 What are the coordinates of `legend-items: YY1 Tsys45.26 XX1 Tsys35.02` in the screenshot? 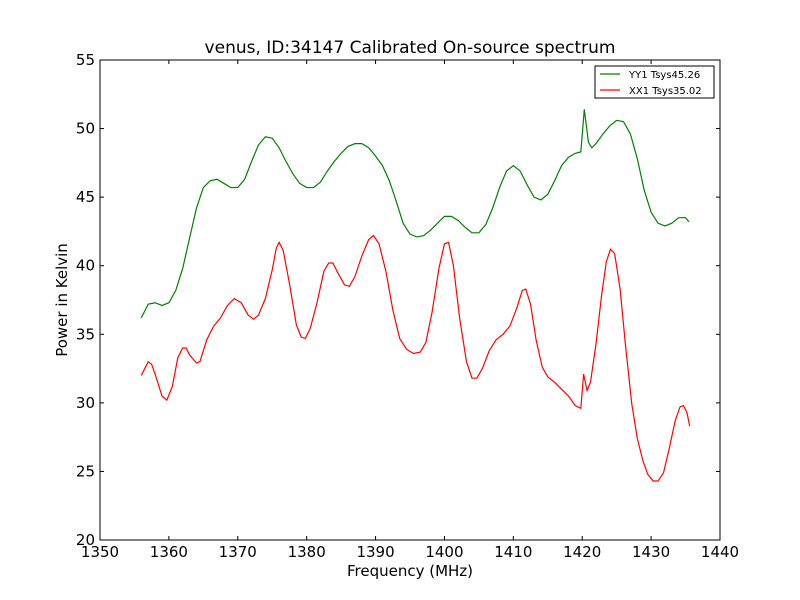 It's located at (651, 83).